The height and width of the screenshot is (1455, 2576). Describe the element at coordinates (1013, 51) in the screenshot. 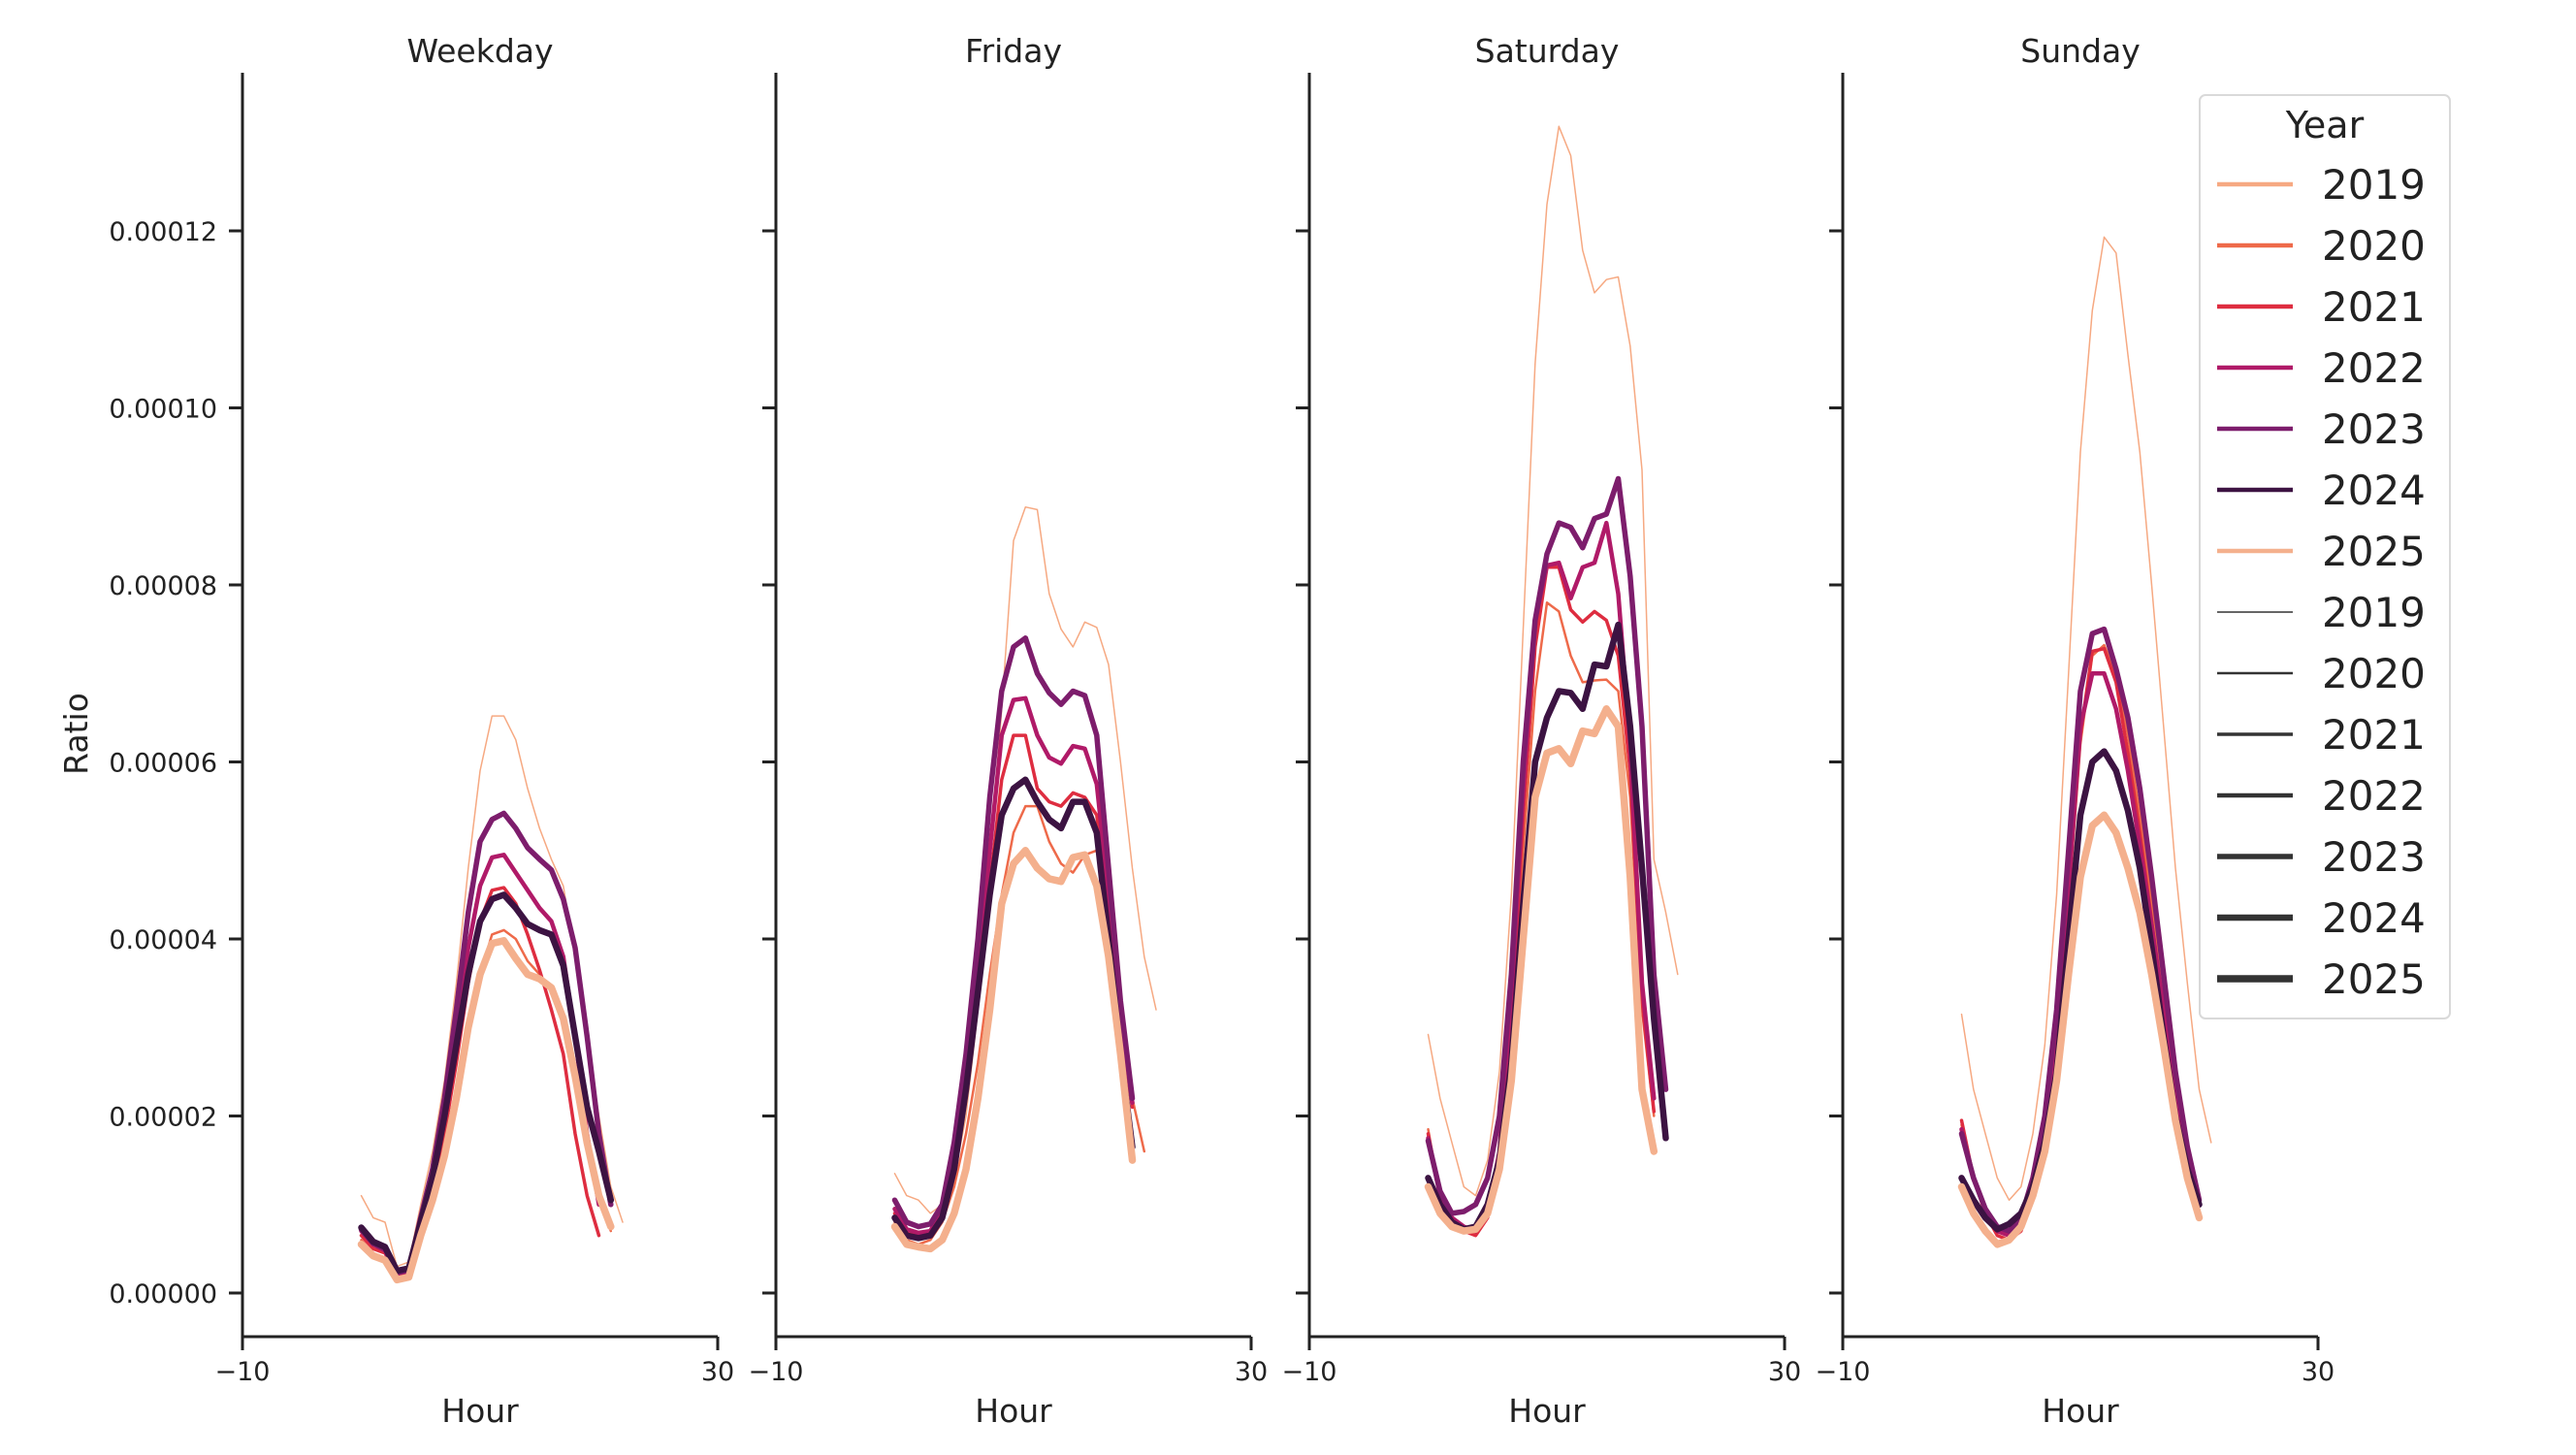

I see `panel-title: Friday` at that location.